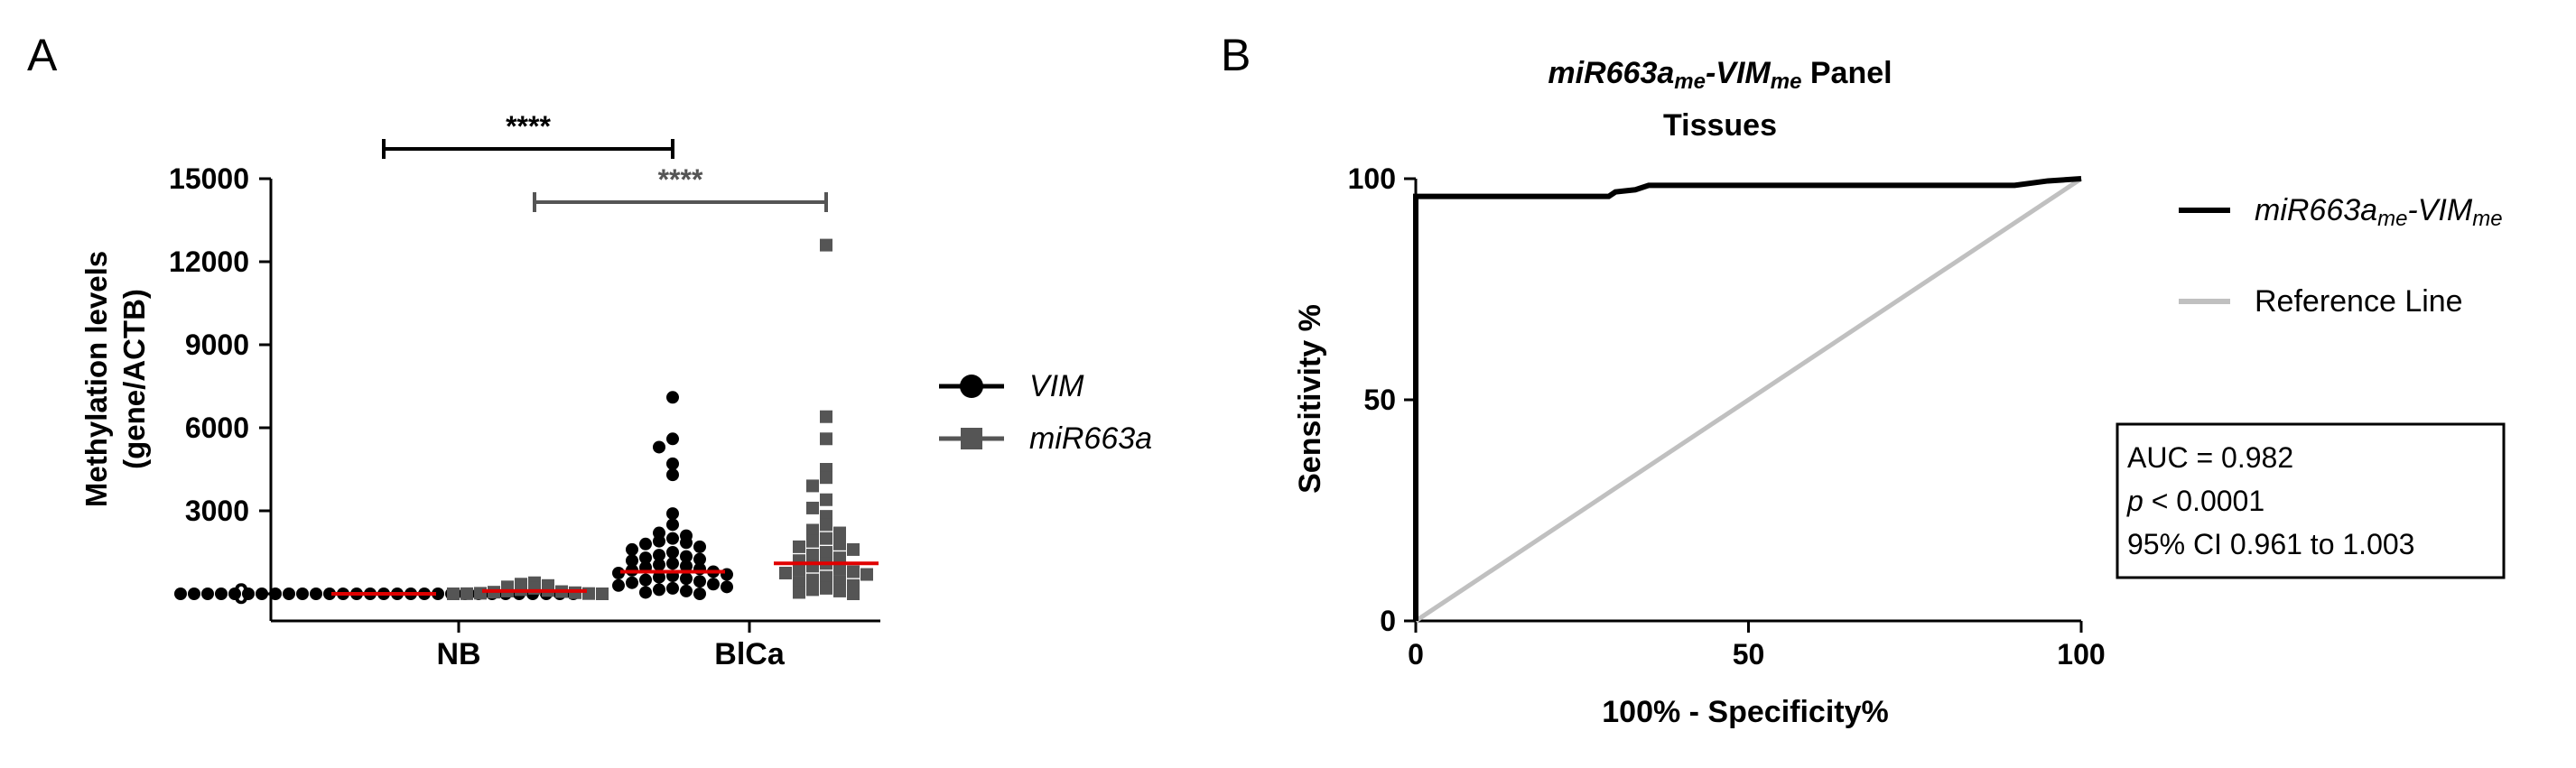  Describe the element at coordinates (209, 262) in the screenshot. I see `y-tick-label-4: 12000` at that location.